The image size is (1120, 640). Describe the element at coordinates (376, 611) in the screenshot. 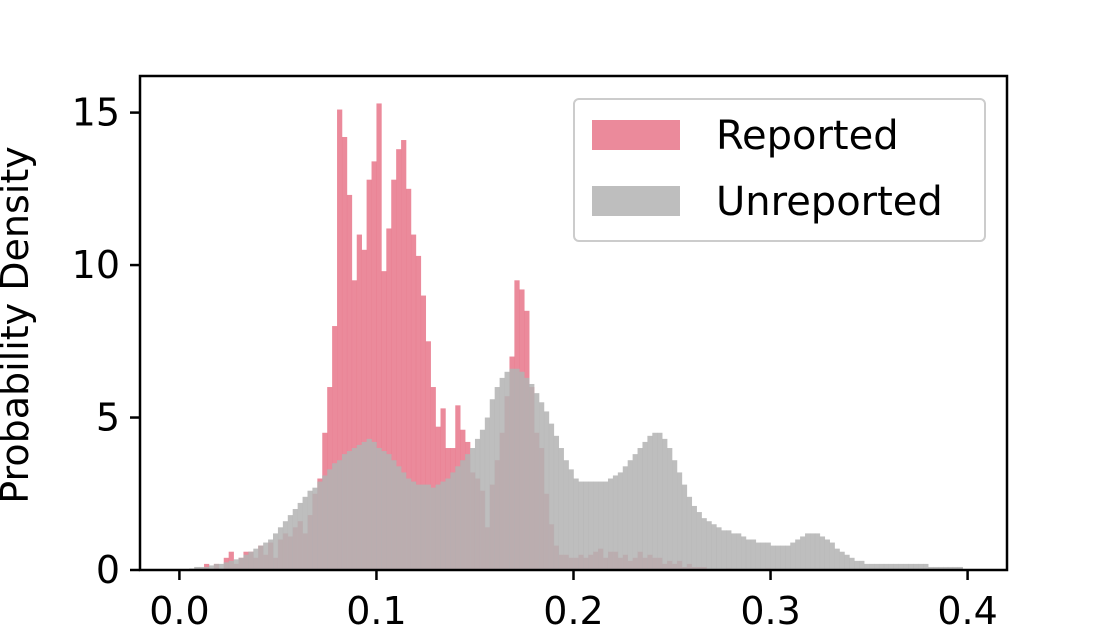

I see `x-tick-label: 0.1` at that location.